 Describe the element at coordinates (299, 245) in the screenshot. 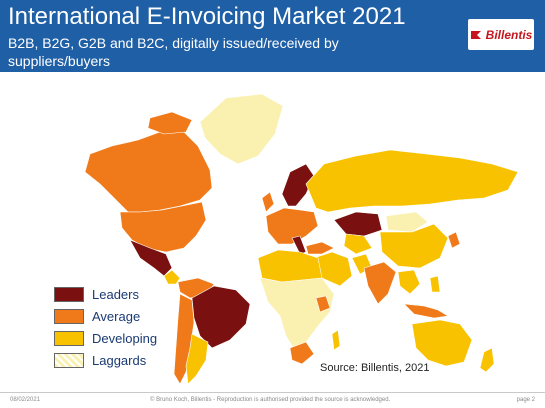

I see `map-italy` at that location.